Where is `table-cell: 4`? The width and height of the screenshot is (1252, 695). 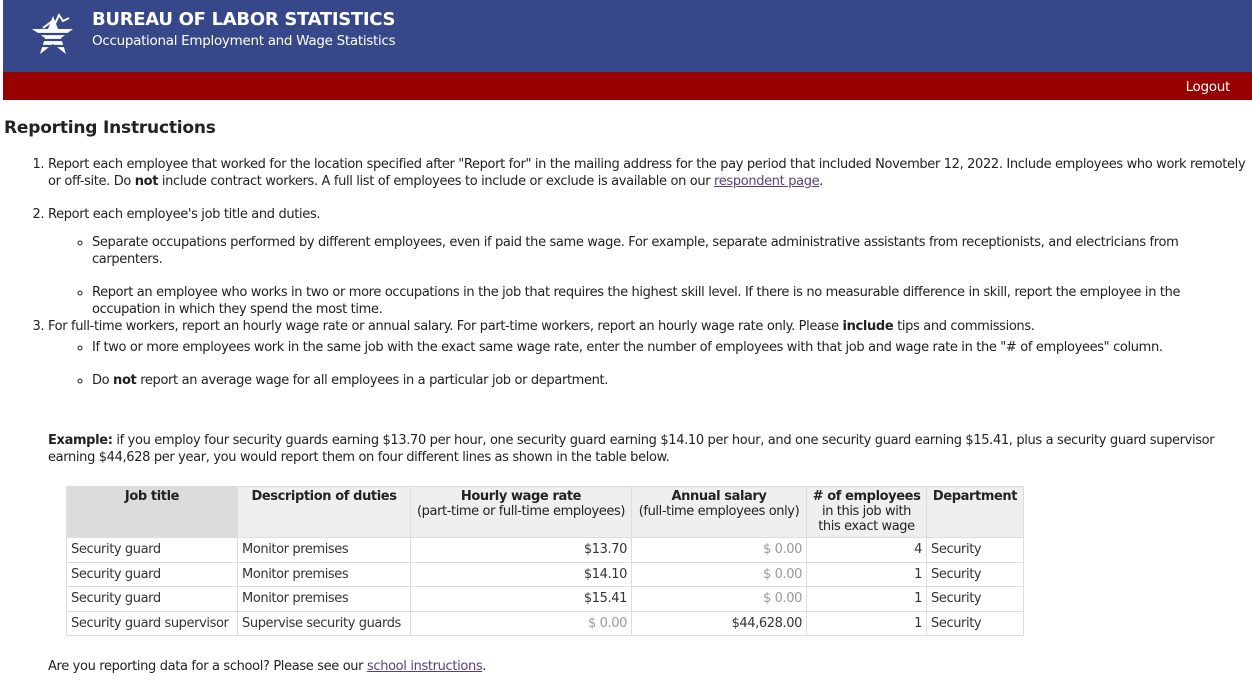
table-cell: 4 is located at coordinates (866, 550).